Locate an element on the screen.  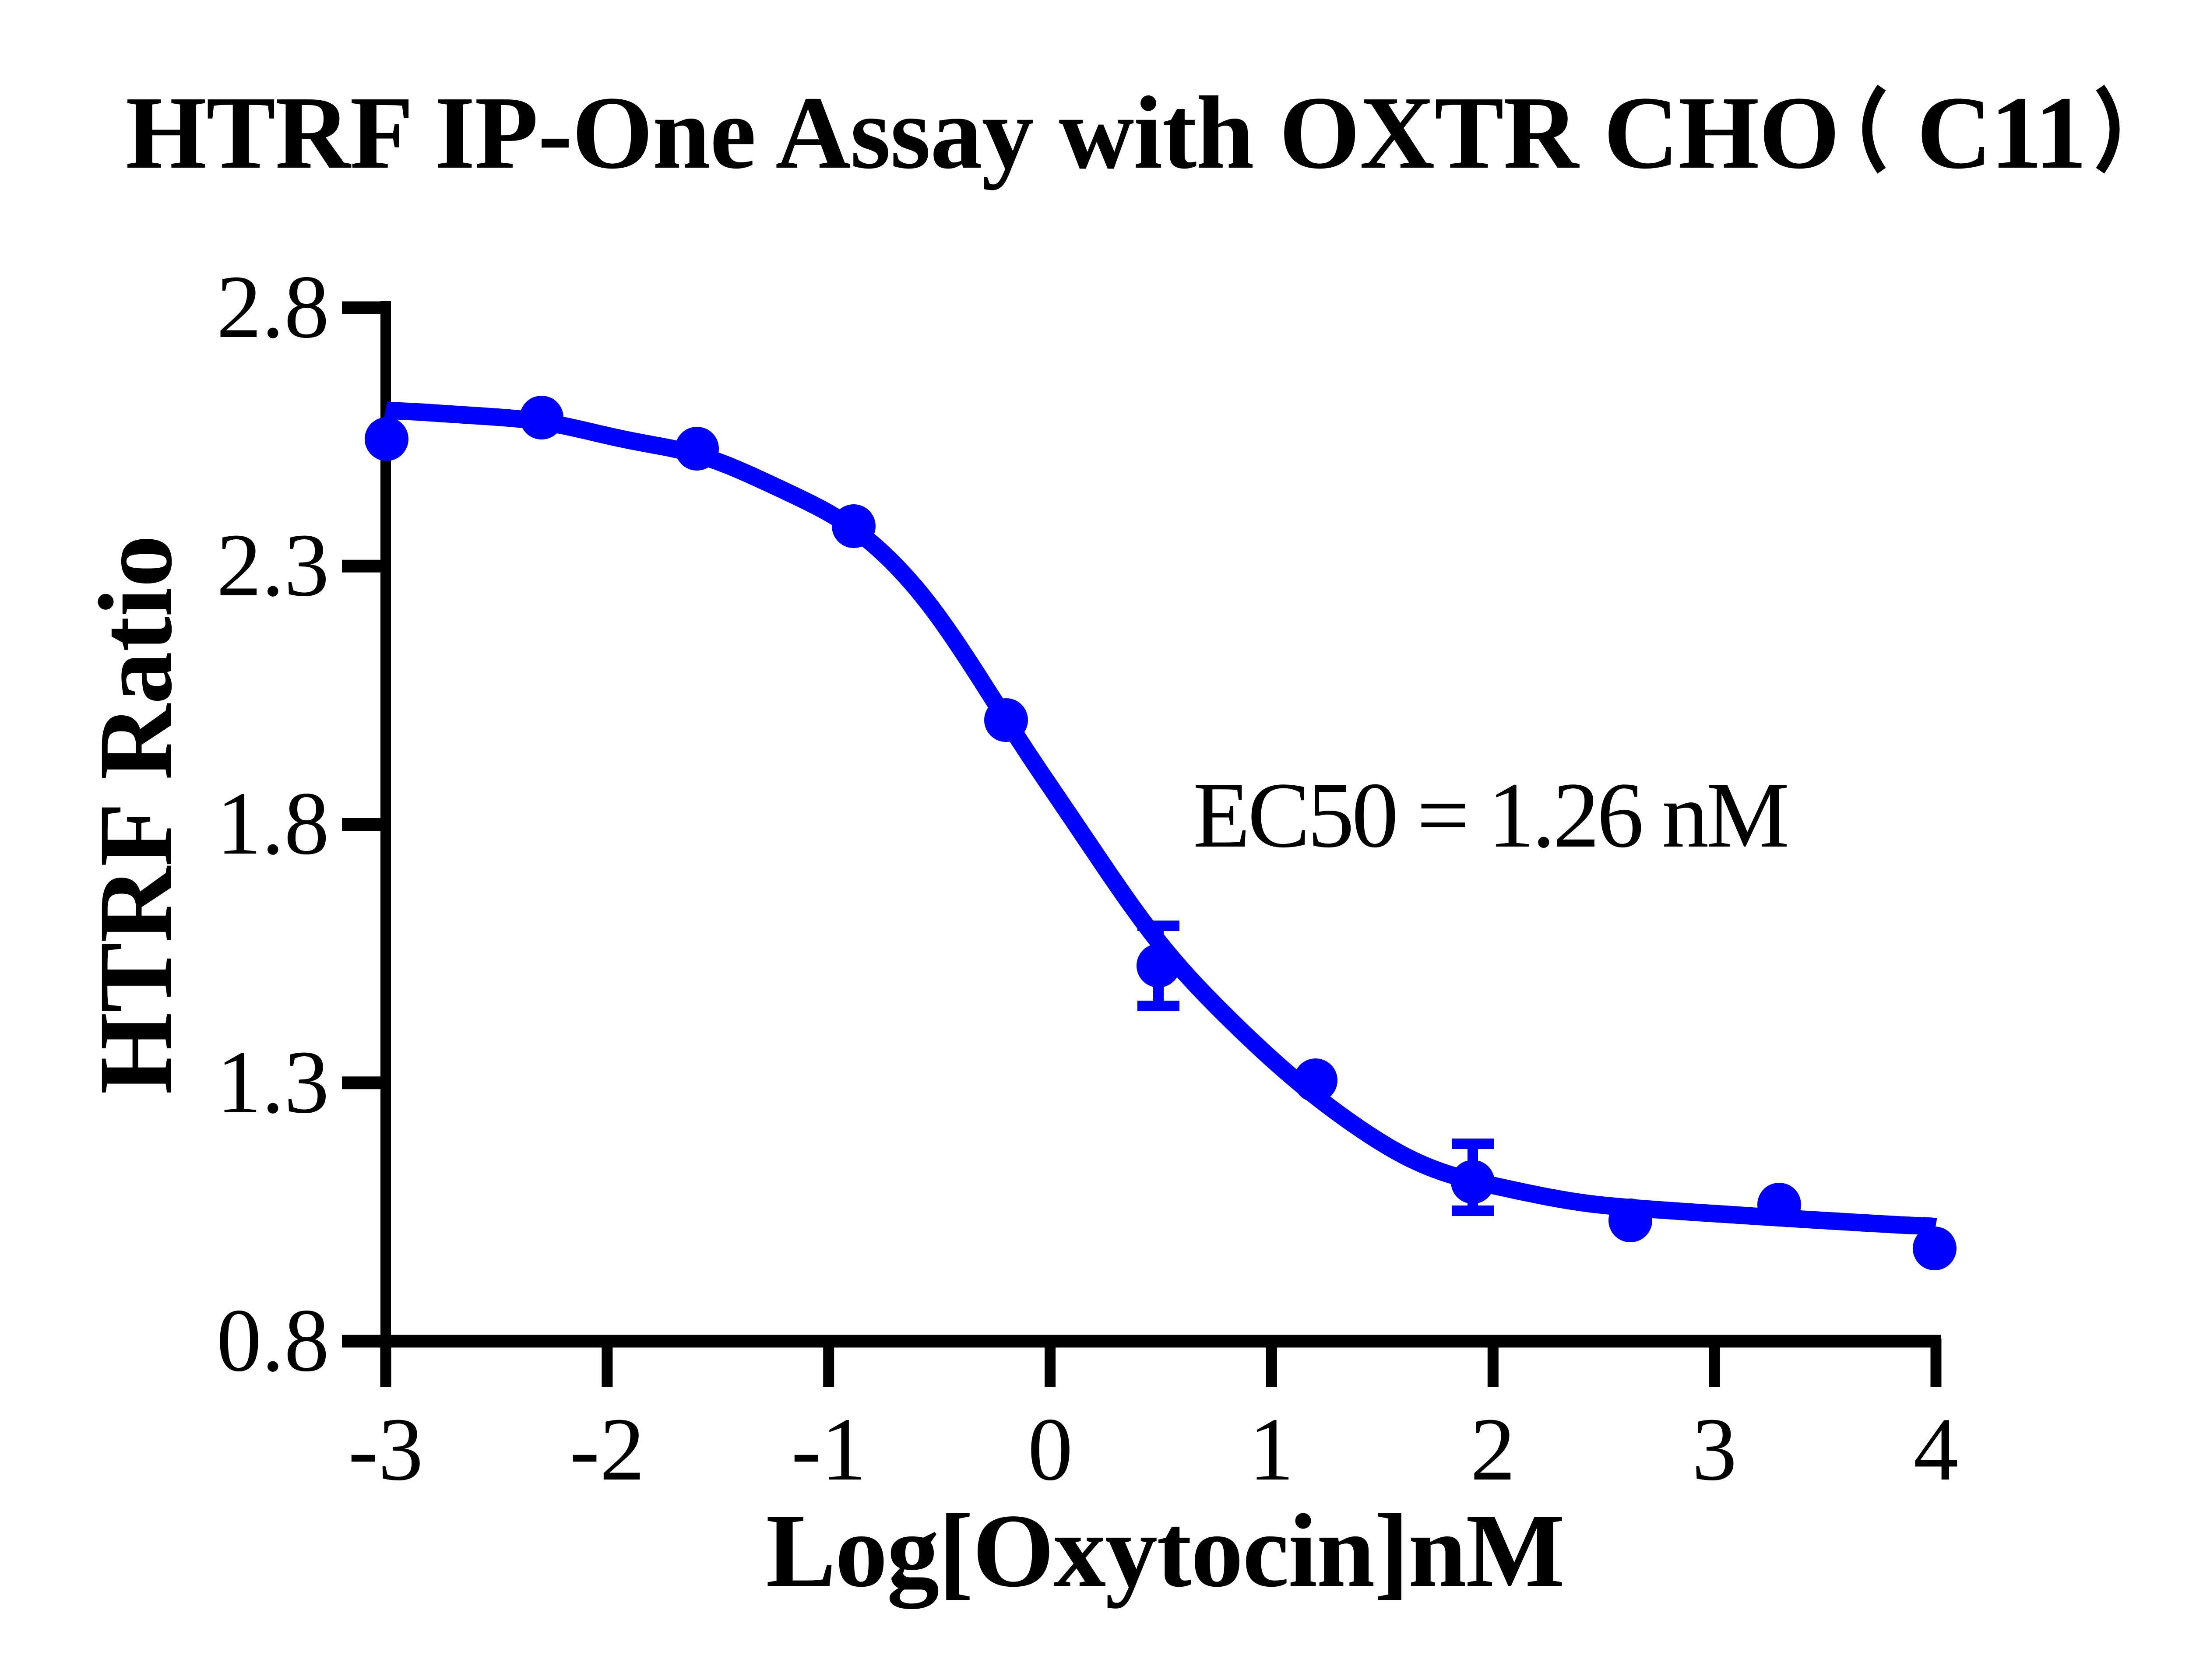
svg-text: 0 is located at coordinates (1050, 1449).